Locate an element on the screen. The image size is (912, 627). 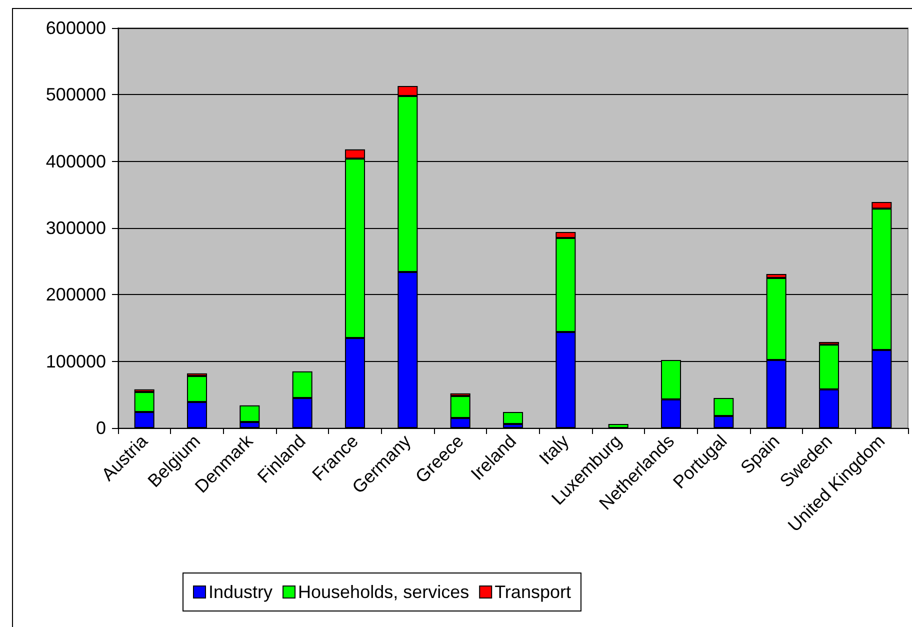
y-tick-label: 100000 is located at coordinates (76, 361).